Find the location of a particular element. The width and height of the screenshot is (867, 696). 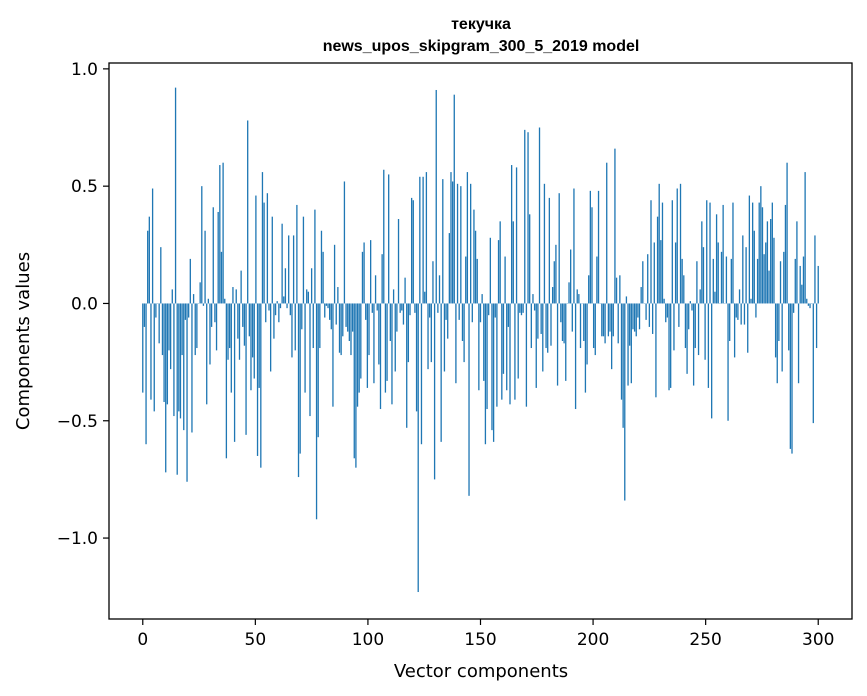

y-axis-ticks: −1.0 −0.5 0.0 0.5 1.0 is located at coordinates (83, 304).